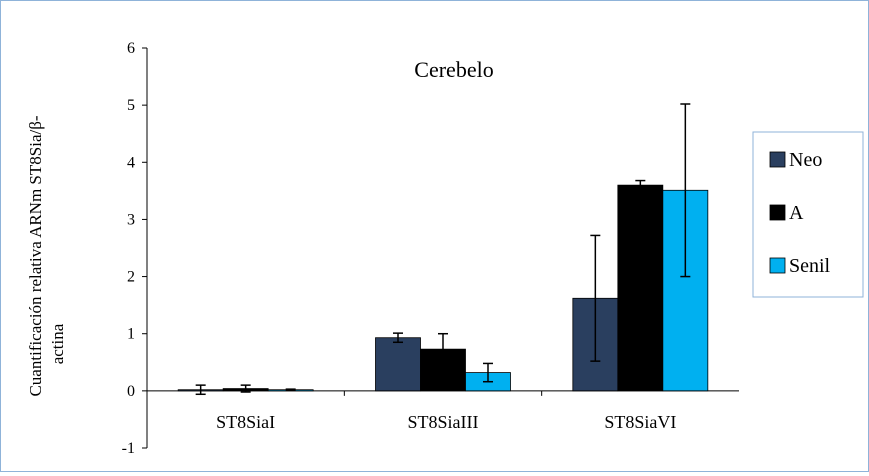  I want to click on y-tick-label: 1, so click(131, 334).